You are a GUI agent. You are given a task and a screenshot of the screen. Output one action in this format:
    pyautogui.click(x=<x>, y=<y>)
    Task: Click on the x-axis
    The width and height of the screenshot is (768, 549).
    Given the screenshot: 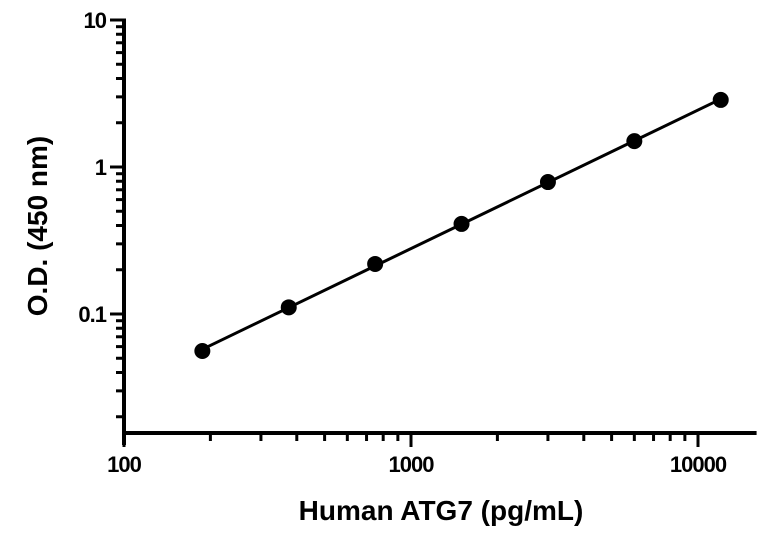 What is the action you would take?
    pyautogui.click(x=439, y=439)
    